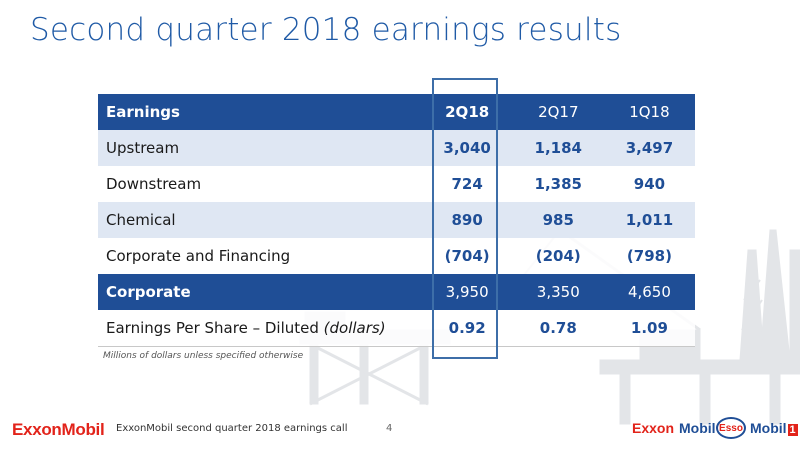  I want to click on cell-value: 890, so click(467, 220).